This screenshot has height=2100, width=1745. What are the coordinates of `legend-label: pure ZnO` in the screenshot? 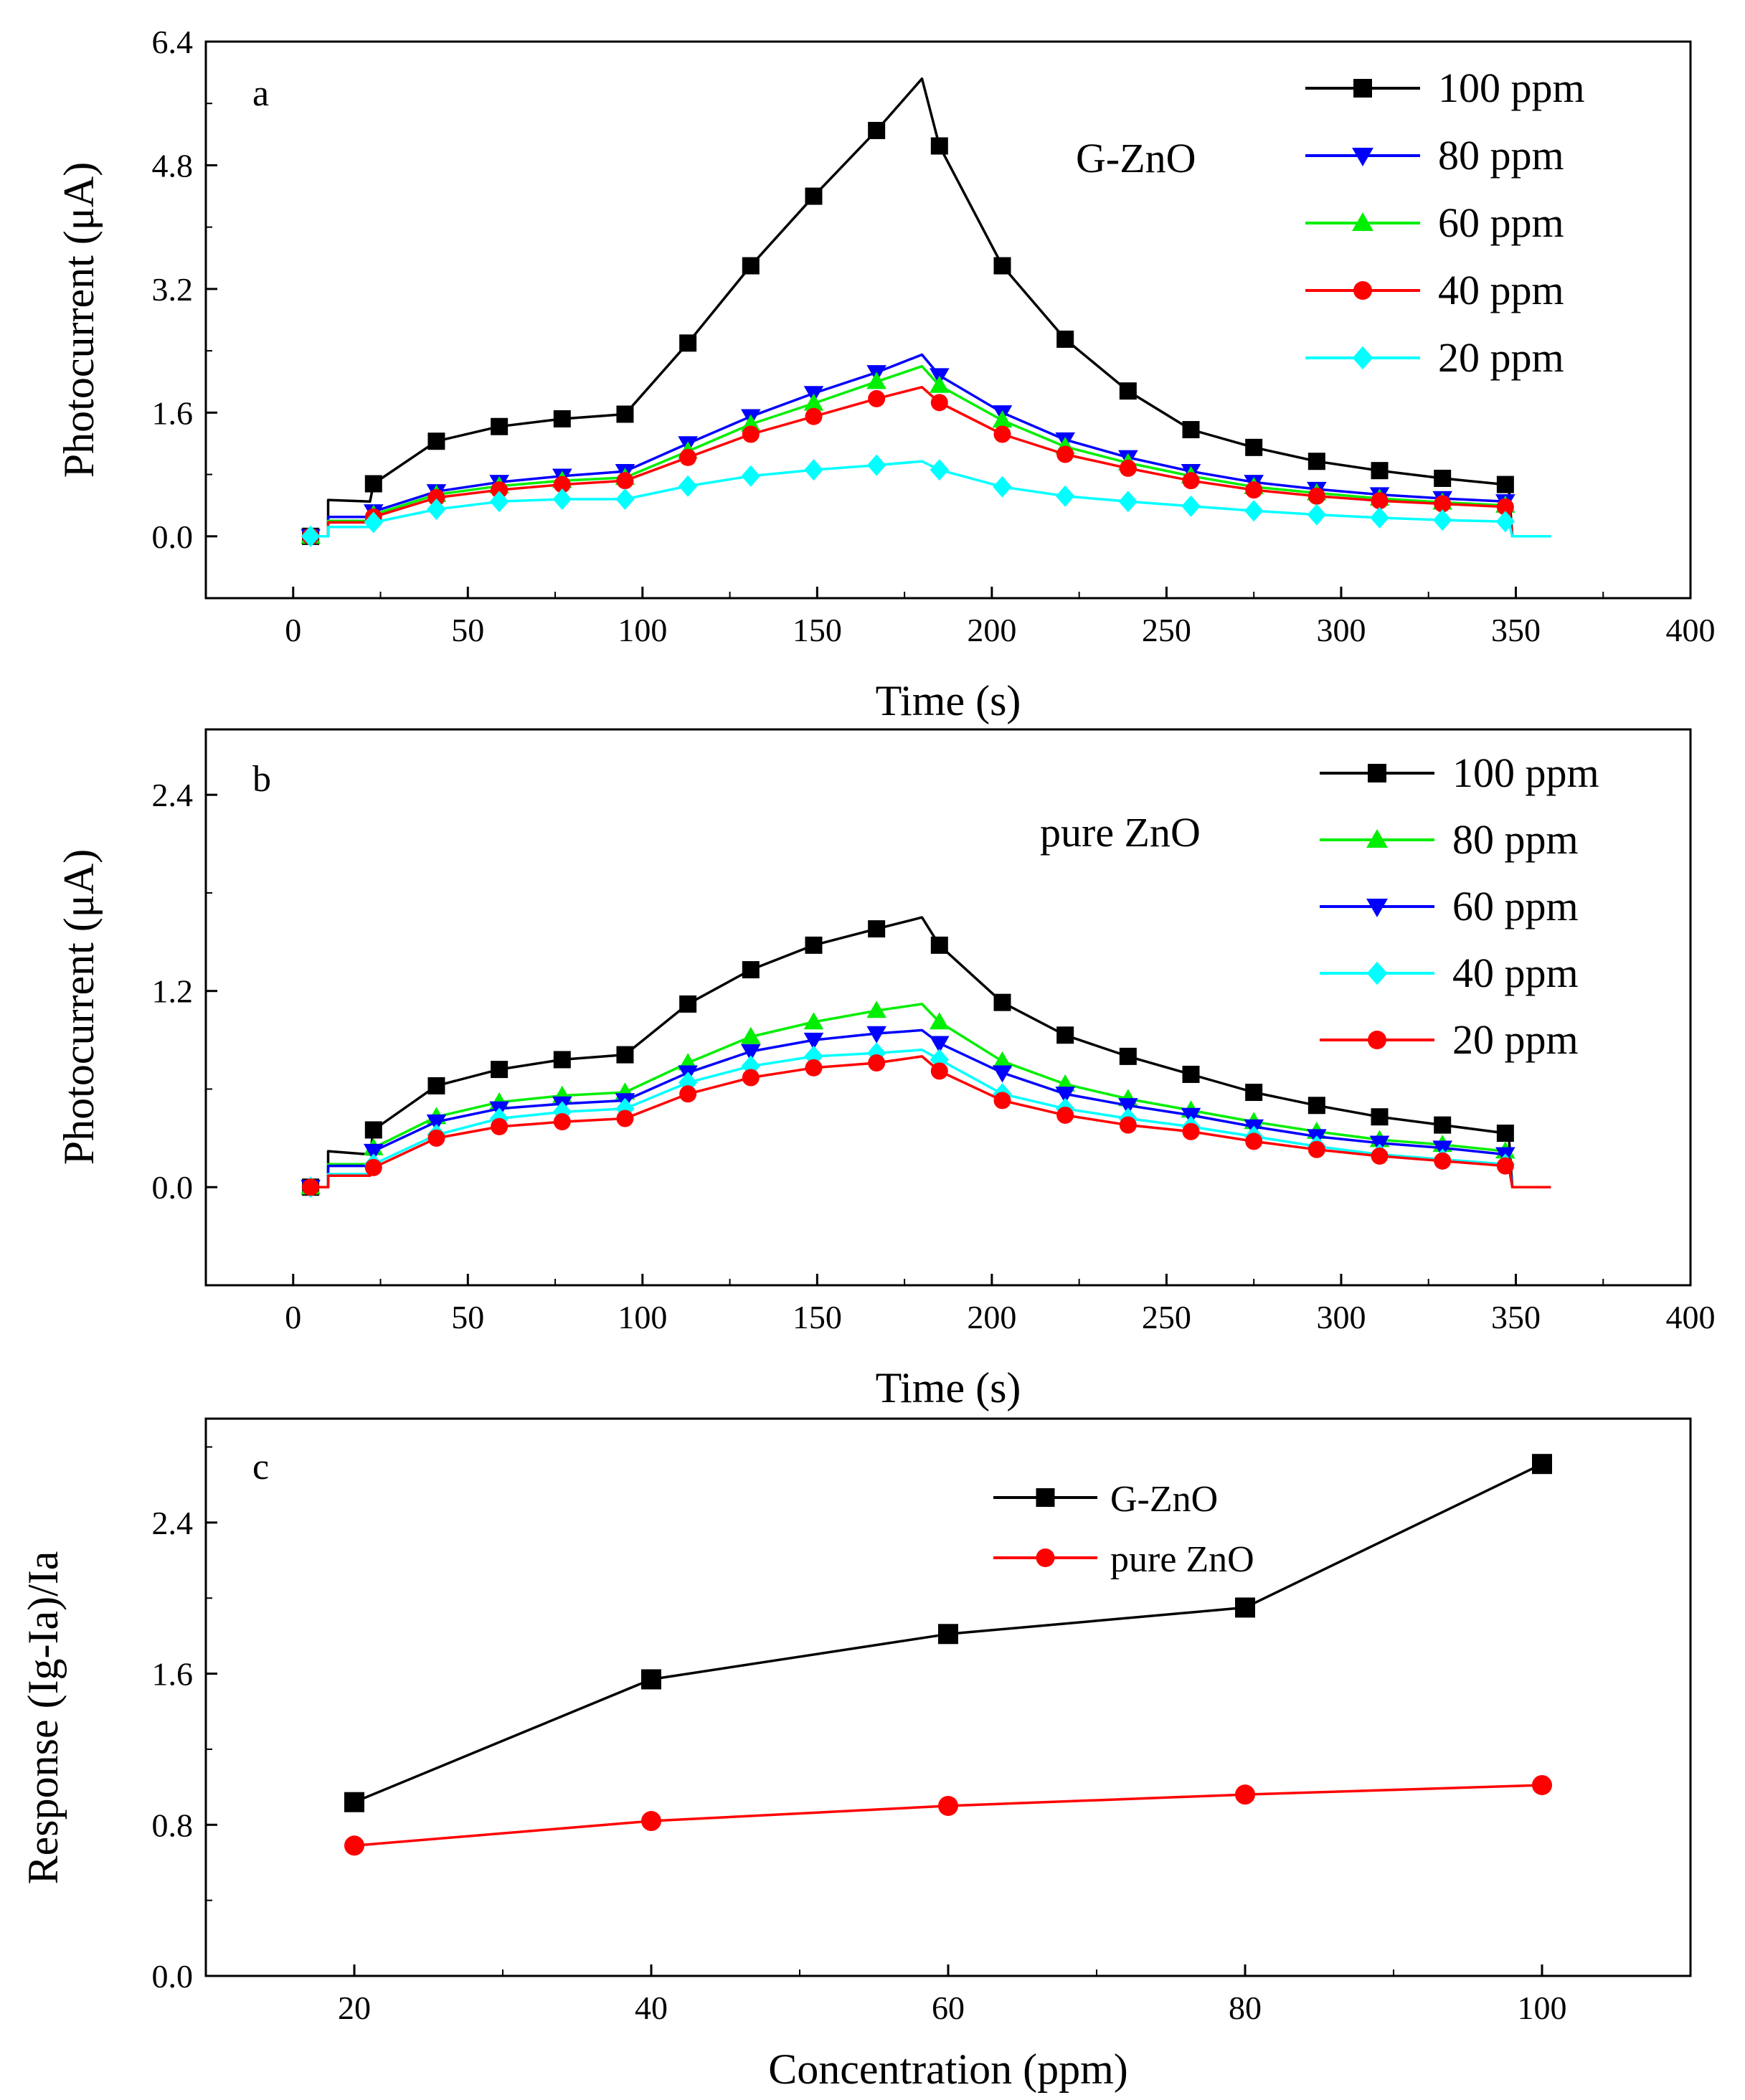 It's located at (1182, 1559).